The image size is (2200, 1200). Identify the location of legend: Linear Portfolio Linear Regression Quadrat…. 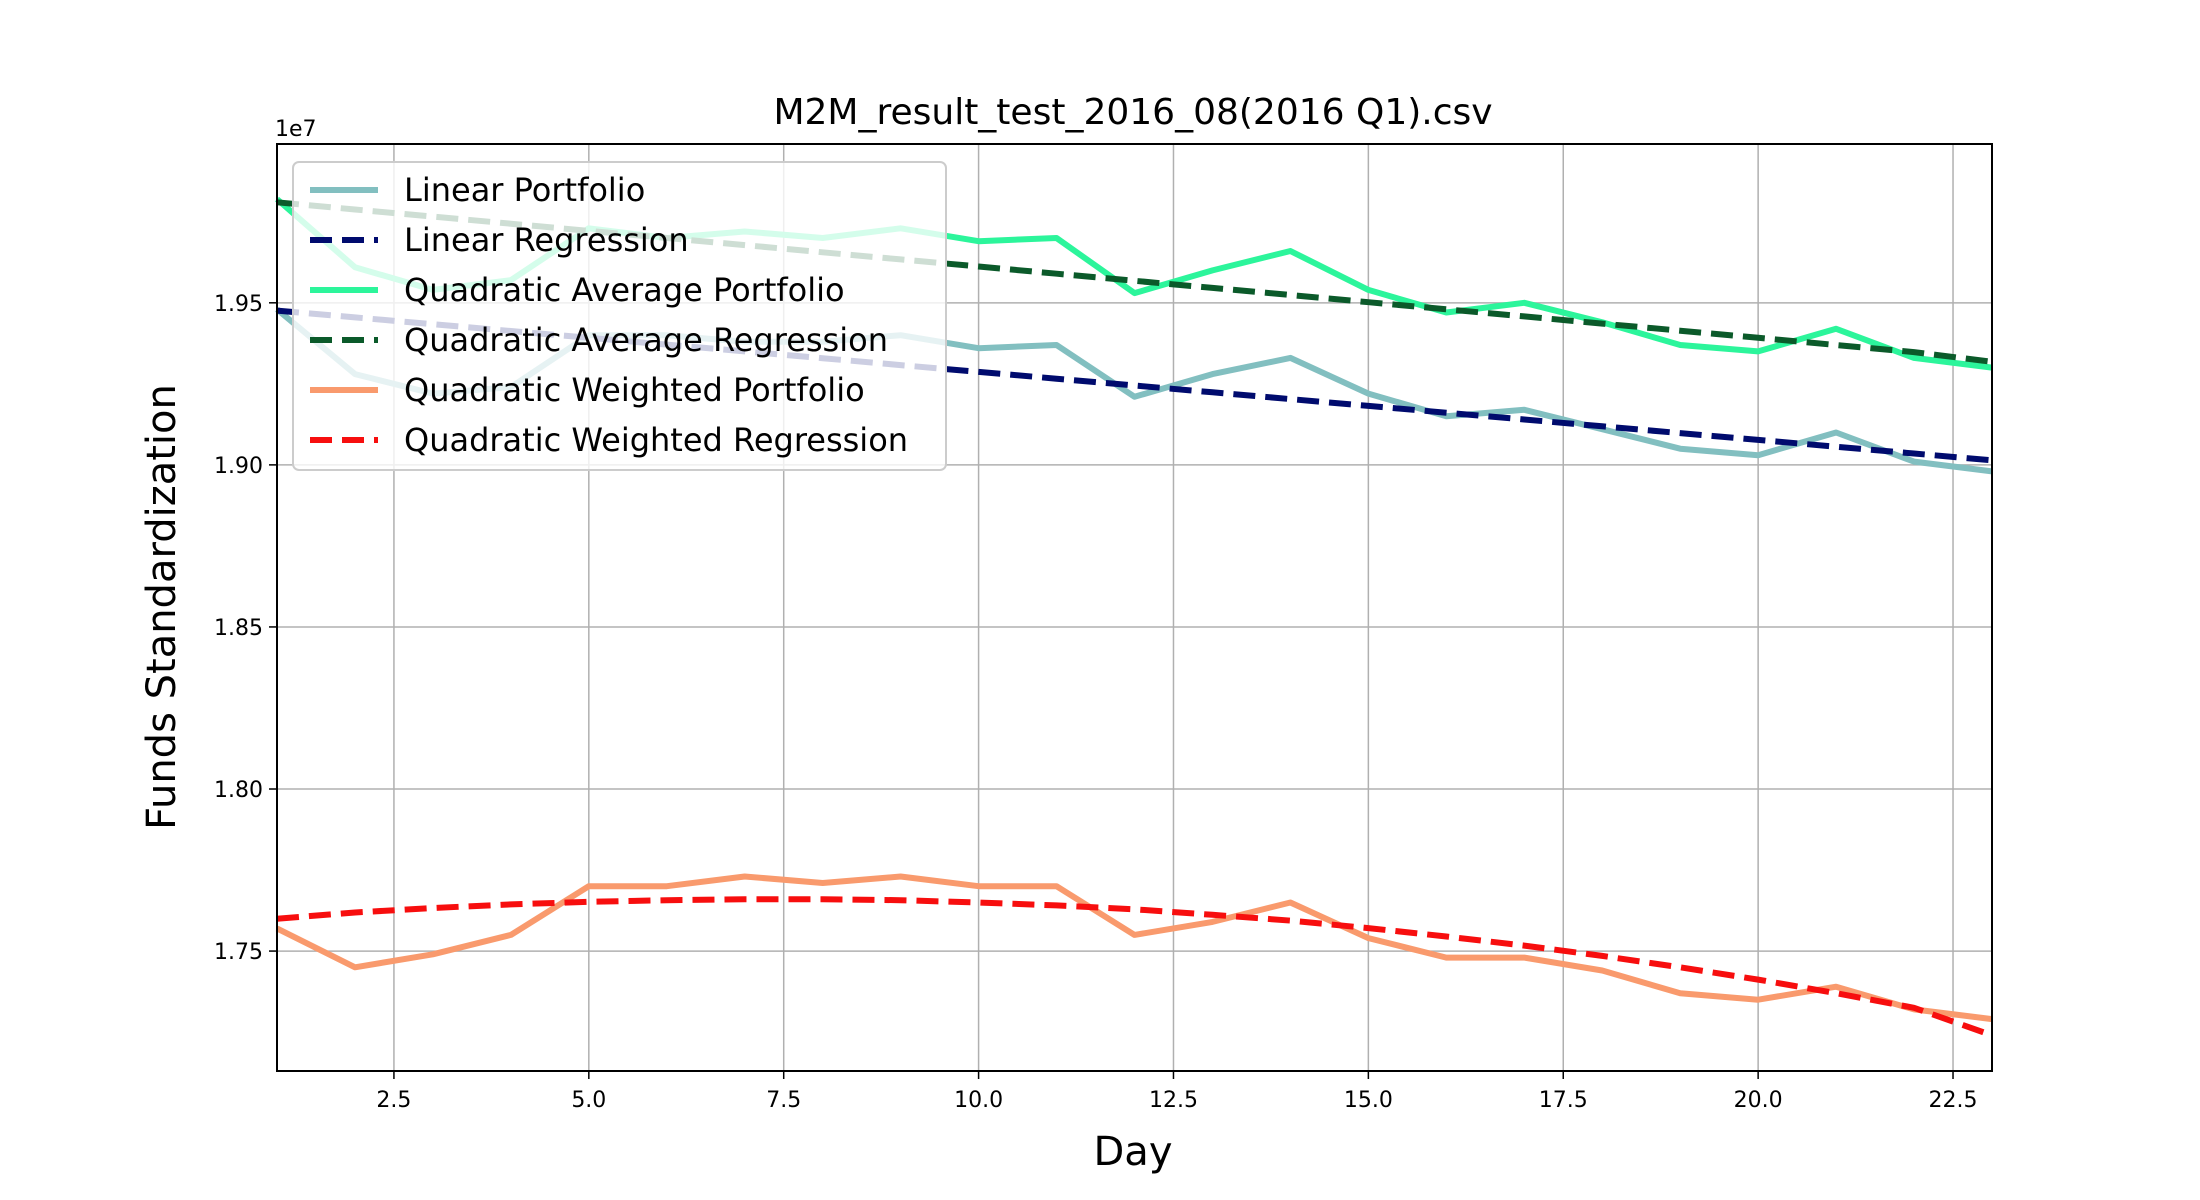
(619, 316).